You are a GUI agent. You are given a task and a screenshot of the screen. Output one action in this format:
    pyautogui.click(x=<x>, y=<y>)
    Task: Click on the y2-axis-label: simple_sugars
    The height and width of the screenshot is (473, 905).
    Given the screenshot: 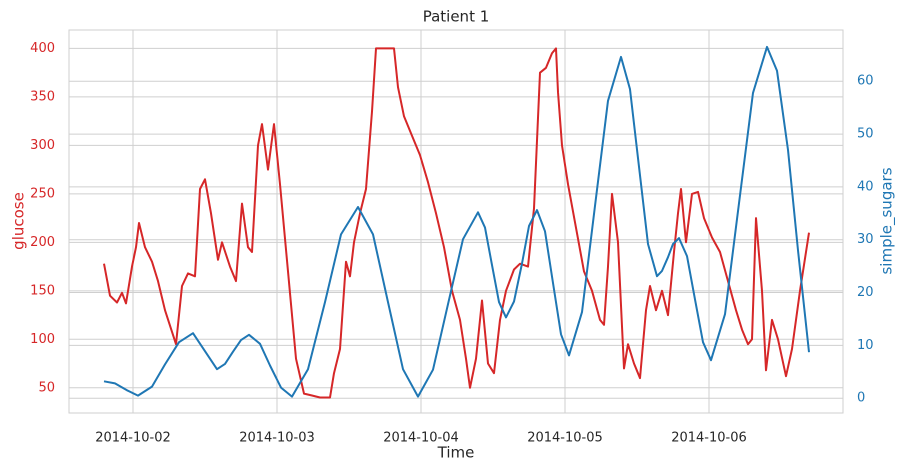 What is the action you would take?
    pyautogui.click(x=887, y=220)
    